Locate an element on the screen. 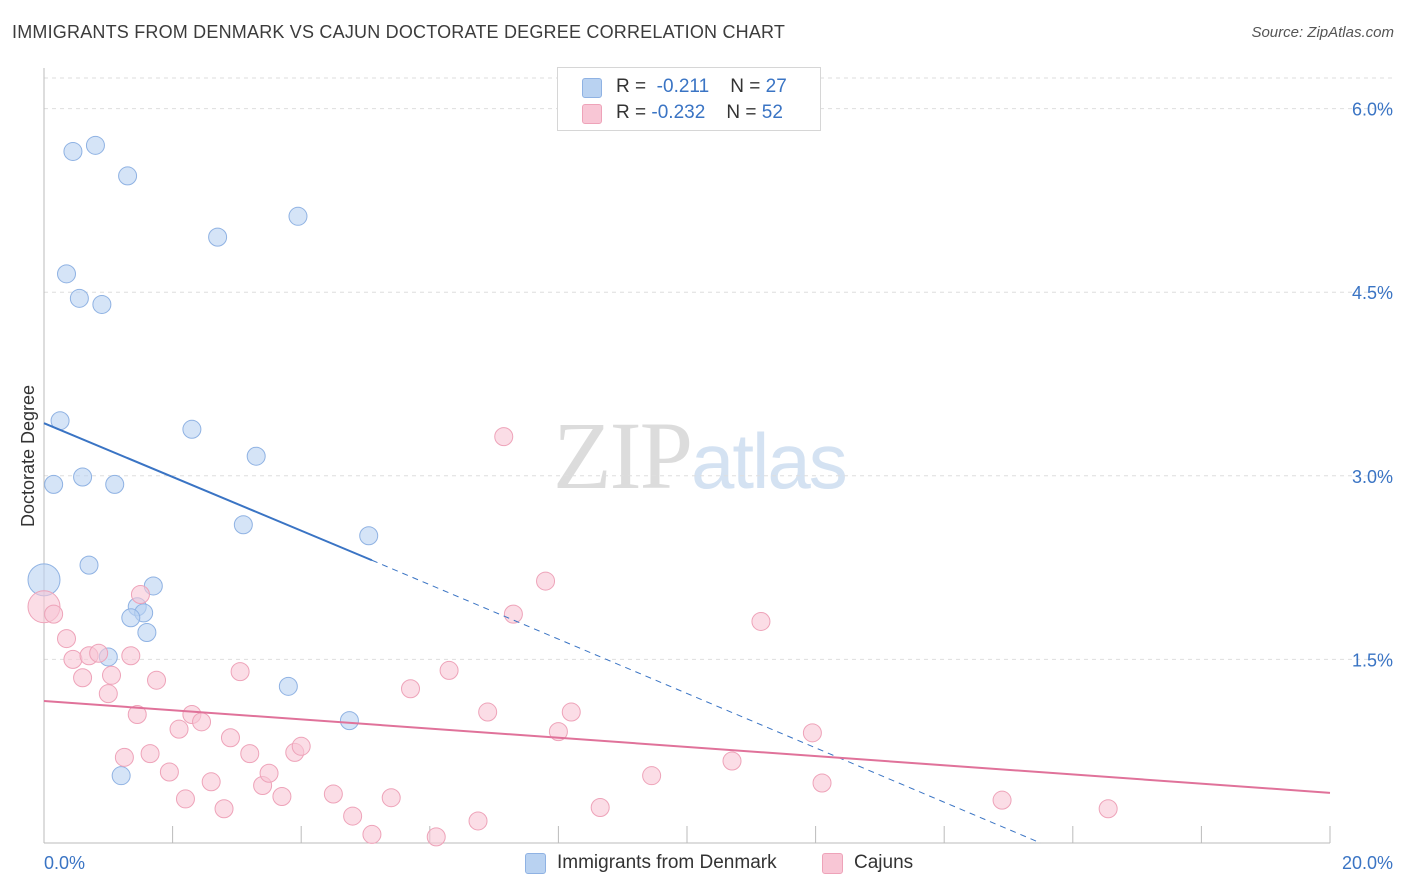 This screenshot has height=892, width=1406. y-tick-label: 3.0% is located at coordinates (1372, 477).